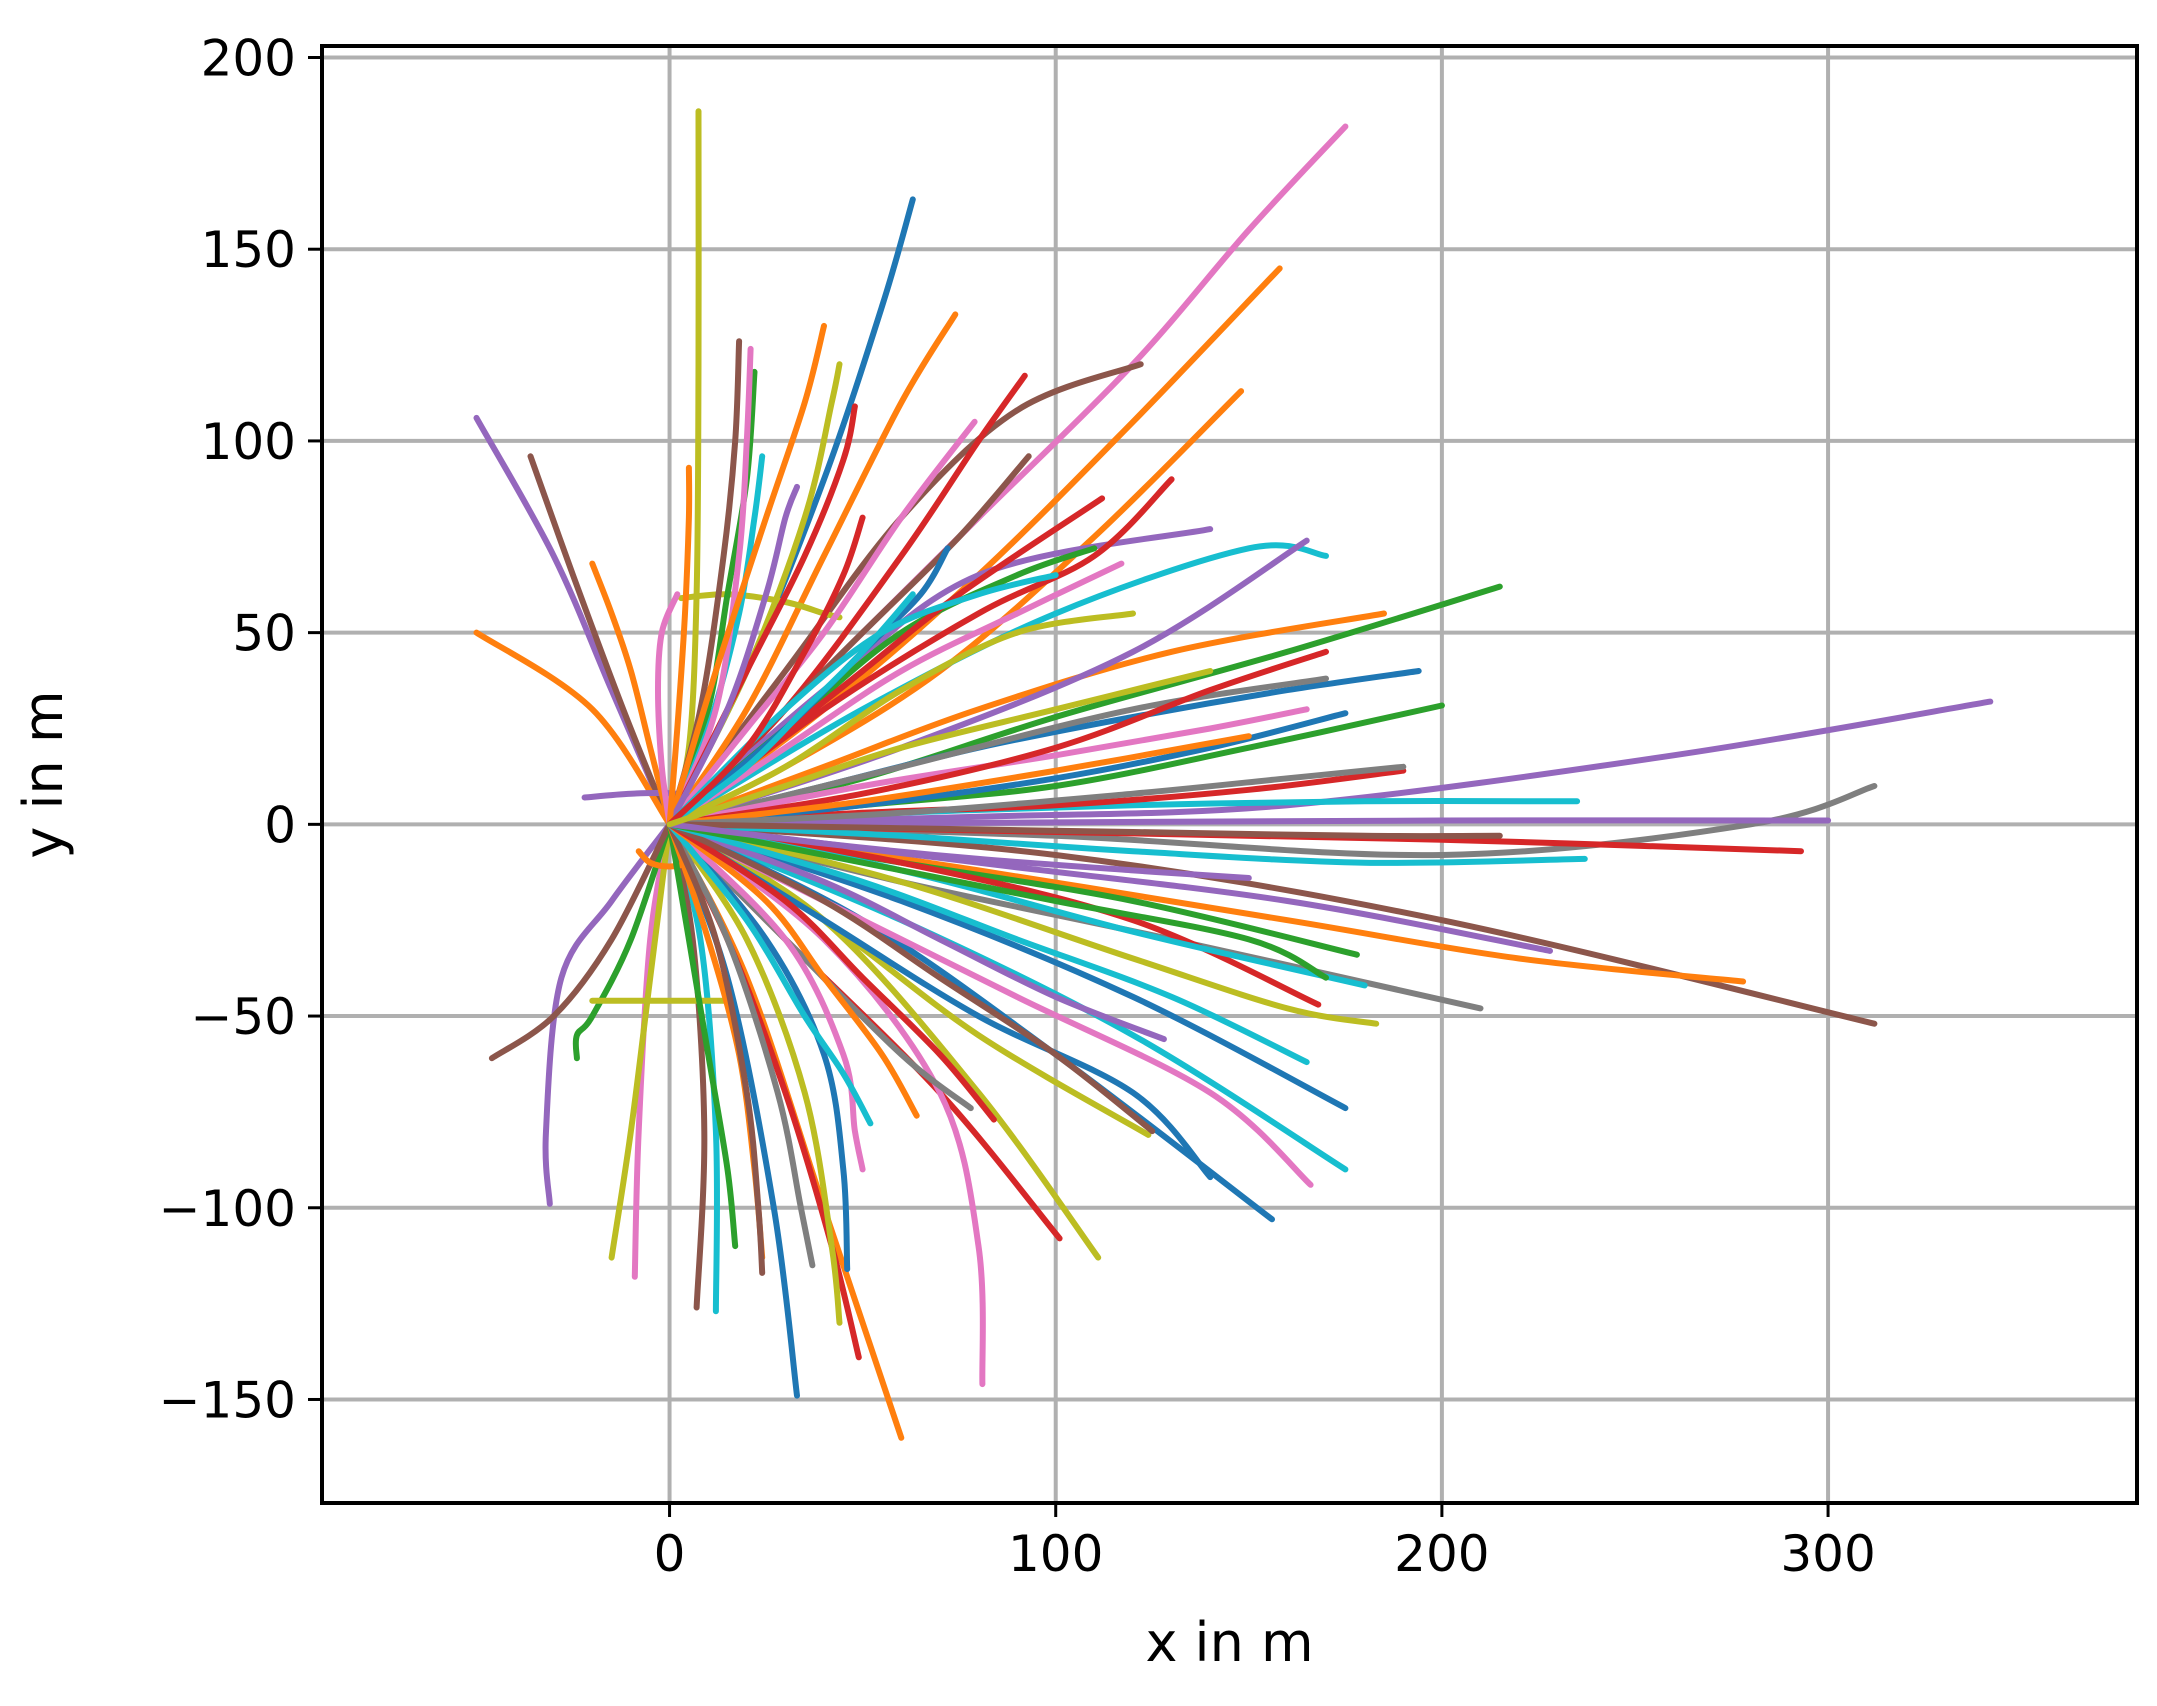 The image size is (2157, 1706). Describe the element at coordinates (248, 250) in the screenshot. I see `y-tick-label: 150` at that location.